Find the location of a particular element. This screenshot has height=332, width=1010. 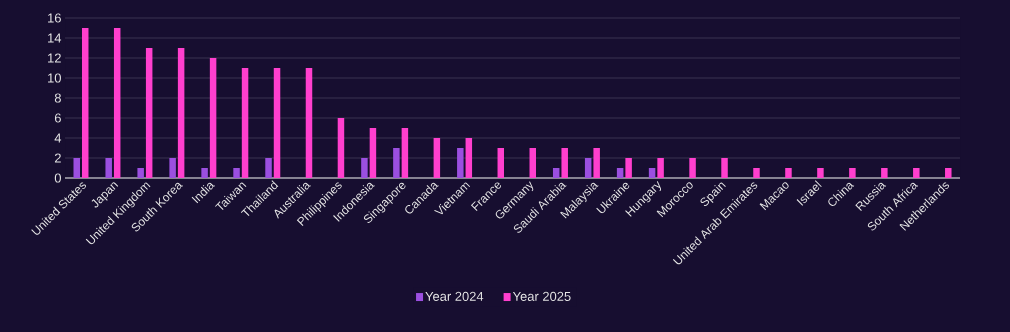

y-tick-label: 0 is located at coordinates (57, 178).